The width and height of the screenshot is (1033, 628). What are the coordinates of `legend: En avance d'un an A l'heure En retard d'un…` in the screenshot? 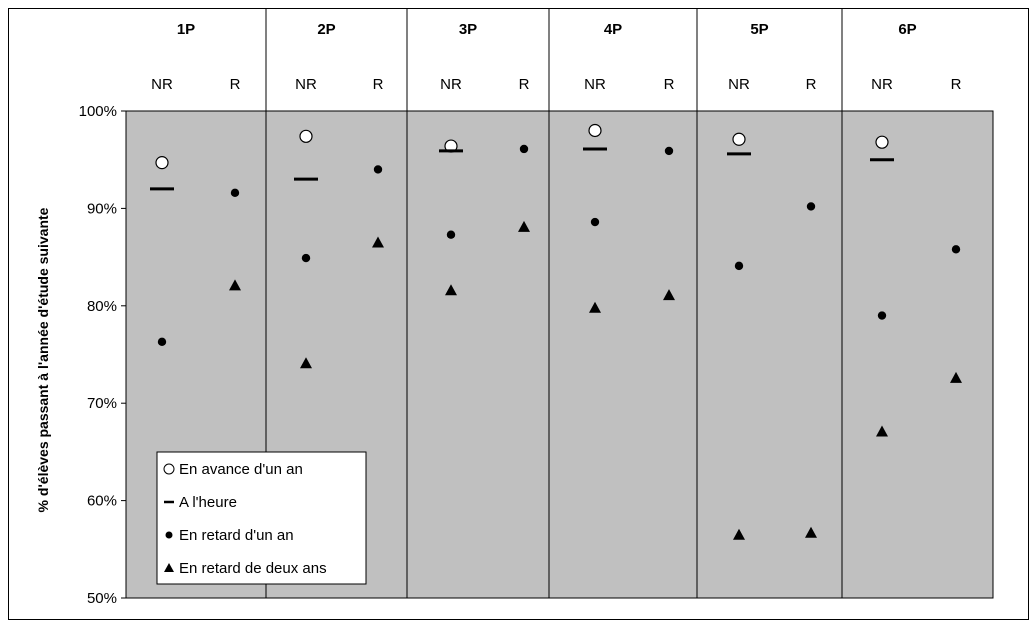 It's located at (261, 518).